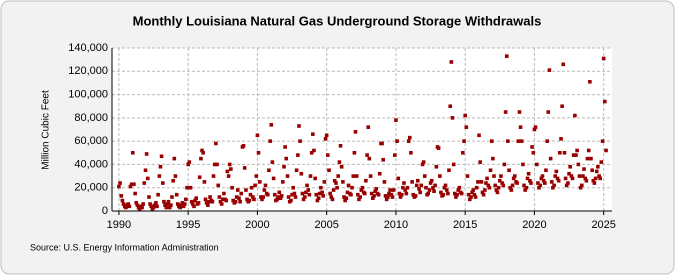 This screenshot has height=275, width=675. What do you see at coordinates (257, 225) in the screenshot?
I see `x-tick-label: 2000` at bounding box center [257, 225].